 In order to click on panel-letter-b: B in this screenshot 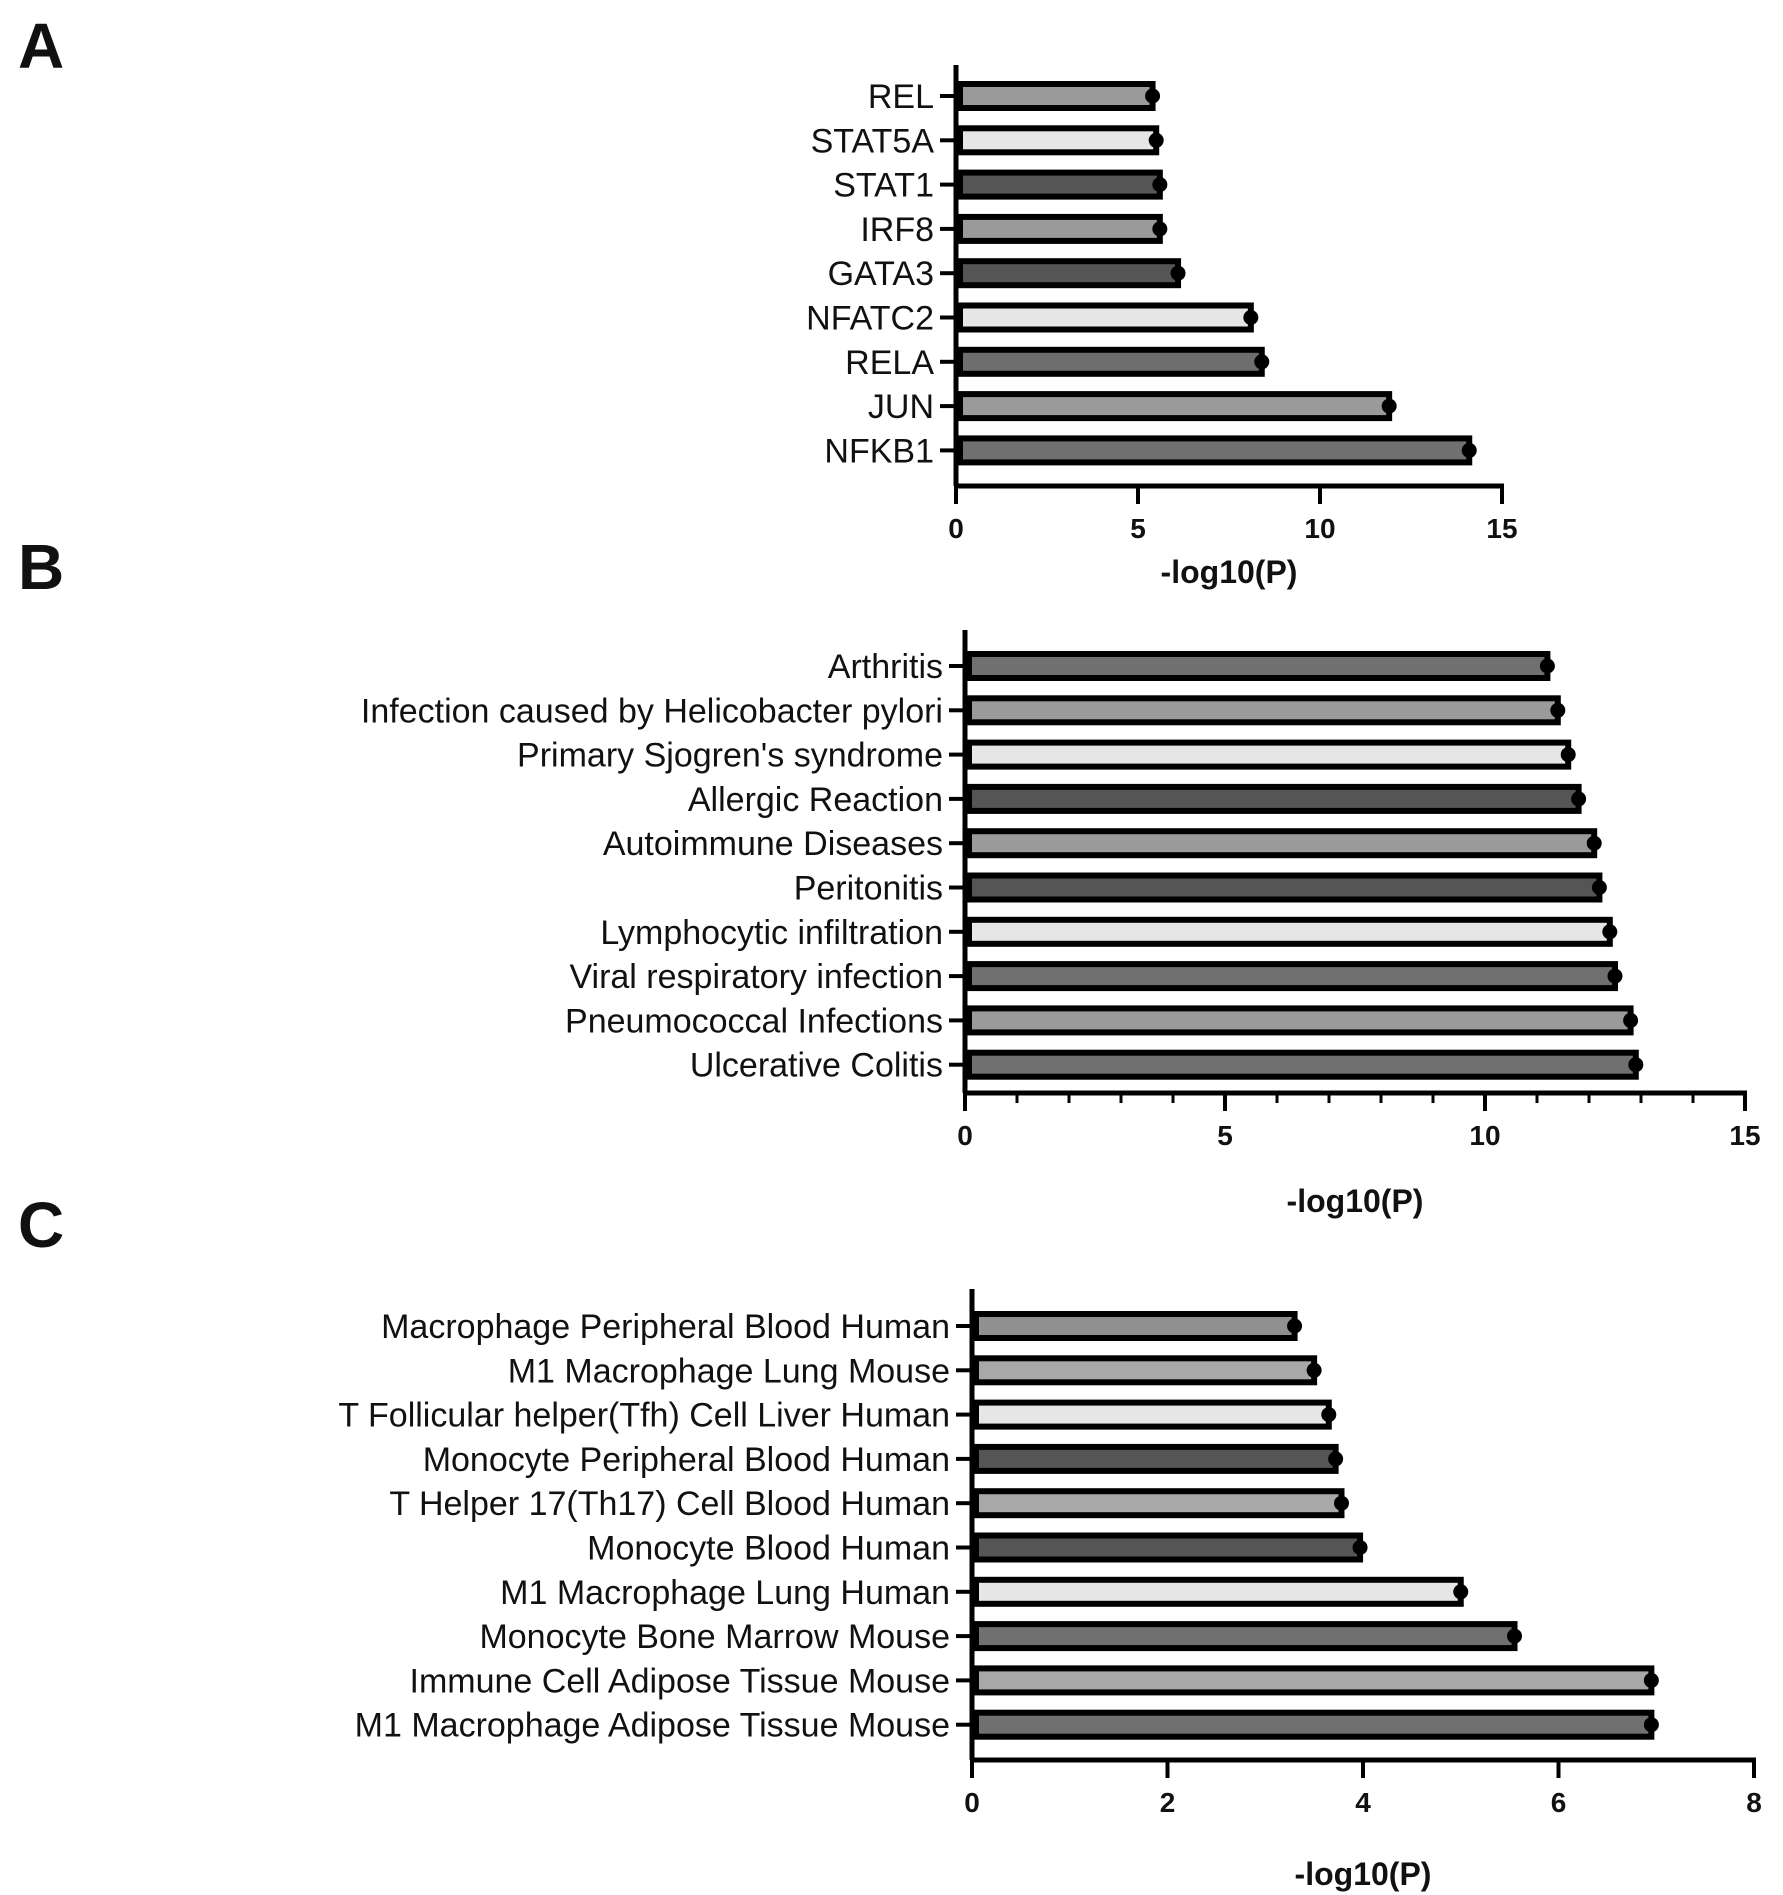, I will do `click(41, 567)`.